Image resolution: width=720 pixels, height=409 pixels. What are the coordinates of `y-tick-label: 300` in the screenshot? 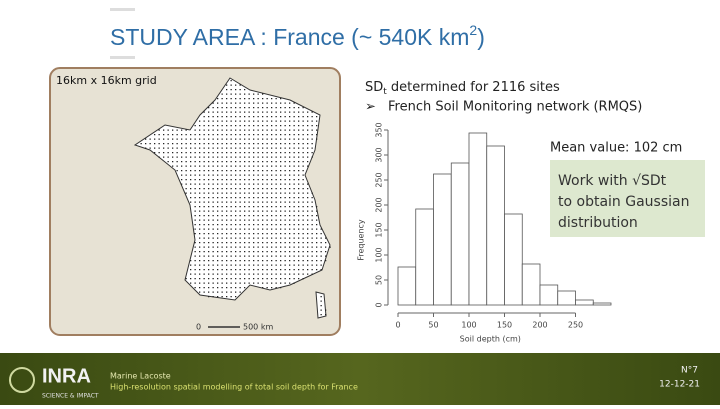 It's located at (379, 154).